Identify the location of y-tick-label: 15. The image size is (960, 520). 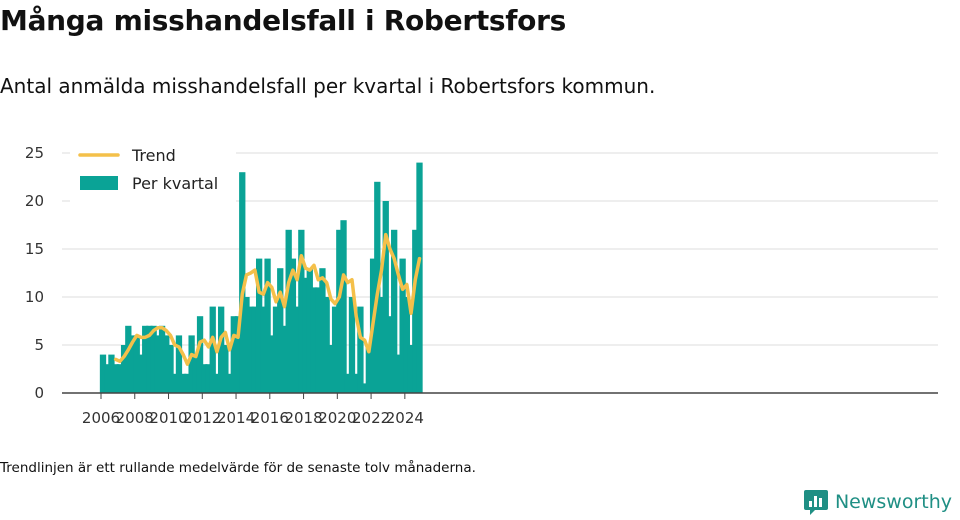
(34, 249).